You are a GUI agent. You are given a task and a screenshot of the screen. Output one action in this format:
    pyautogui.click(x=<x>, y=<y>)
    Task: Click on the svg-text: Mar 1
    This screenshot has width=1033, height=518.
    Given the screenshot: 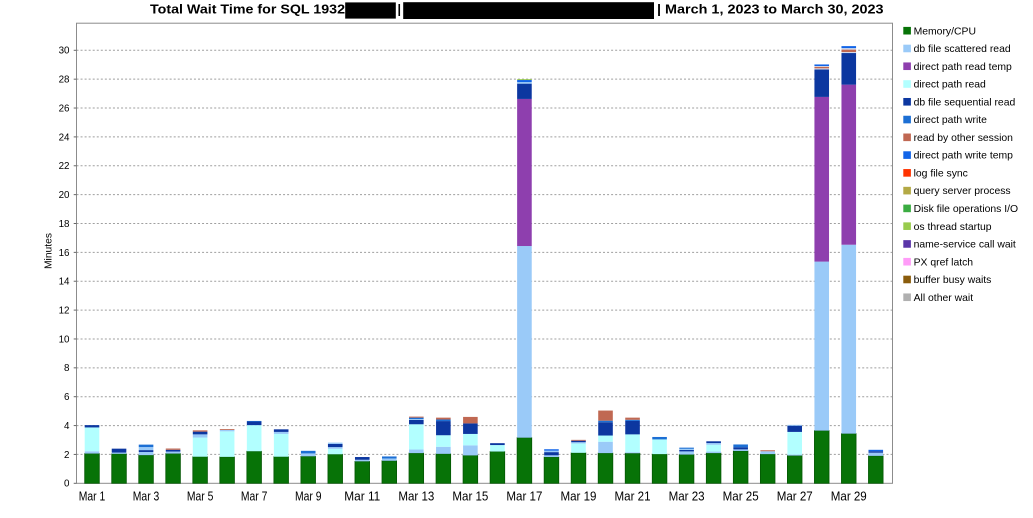 What is the action you would take?
    pyautogui.click(x=92, y=495)
    